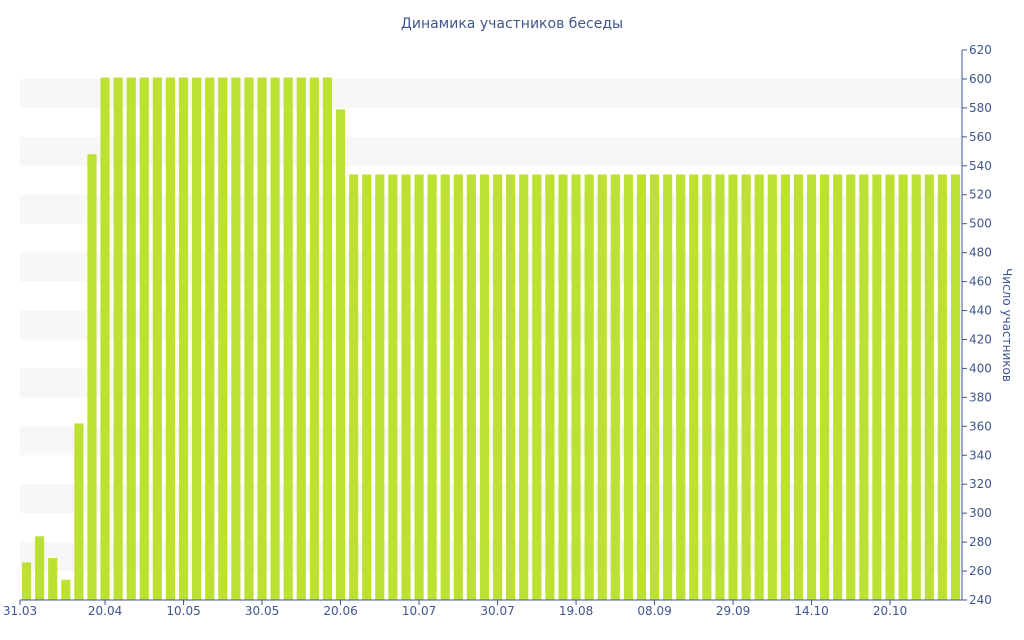 This screenshot has width=1024, height=640. I want to click on x-tick-label: 19.08, so click(576, 611).